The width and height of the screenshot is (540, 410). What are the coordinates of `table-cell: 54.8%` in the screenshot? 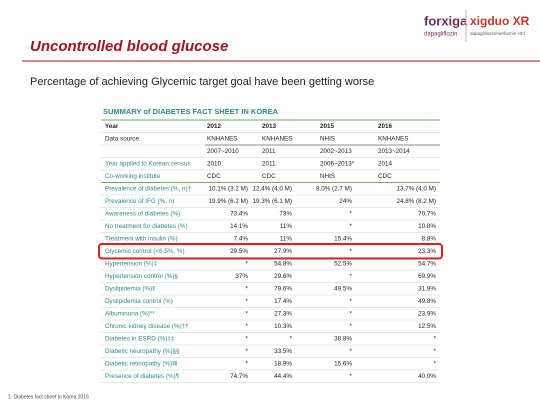 It's located at (283, 263).